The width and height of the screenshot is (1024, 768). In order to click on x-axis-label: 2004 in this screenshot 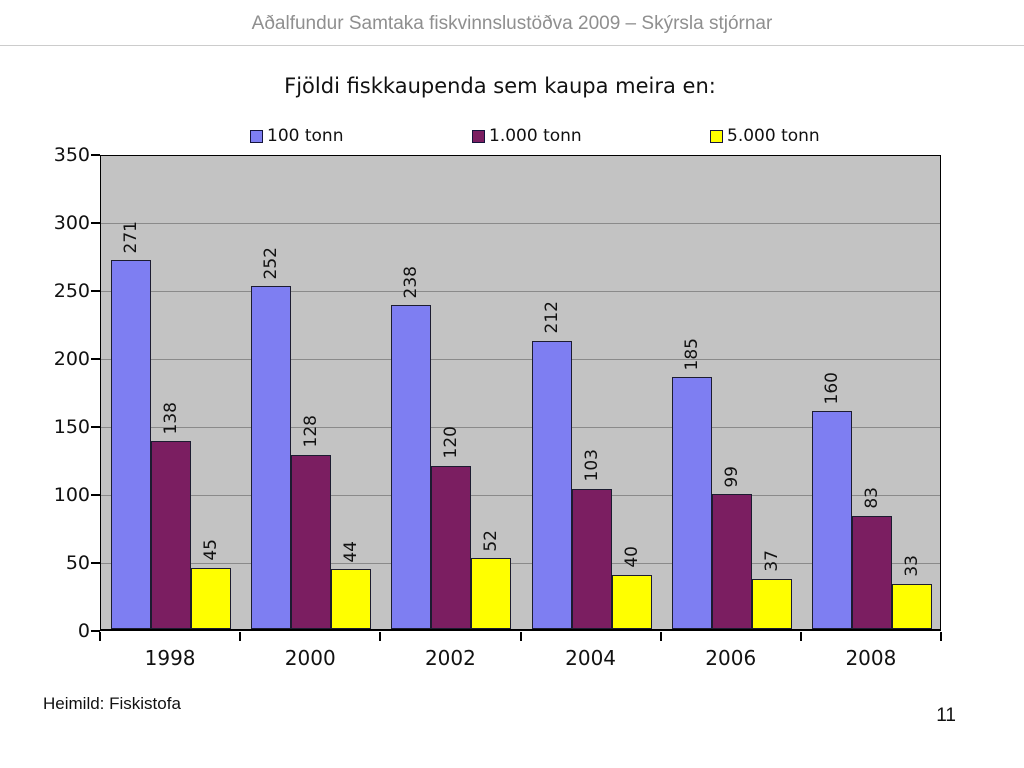, I will do `click(591, 658)`.